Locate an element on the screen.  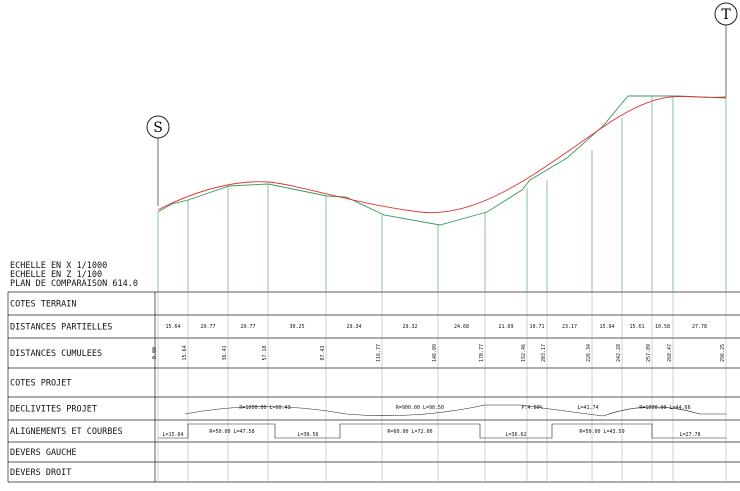
row-label: DISTANCES PARTIELLES is located at coordinates (61, 328).